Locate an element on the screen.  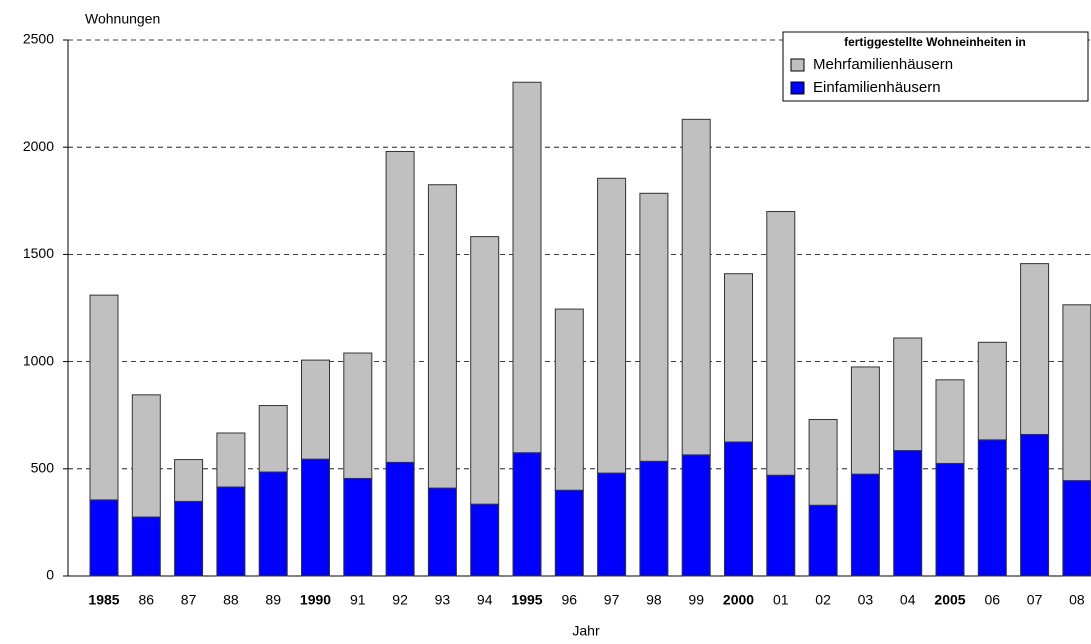
x-tick-label: 92 is located at coordinates (400, 600).